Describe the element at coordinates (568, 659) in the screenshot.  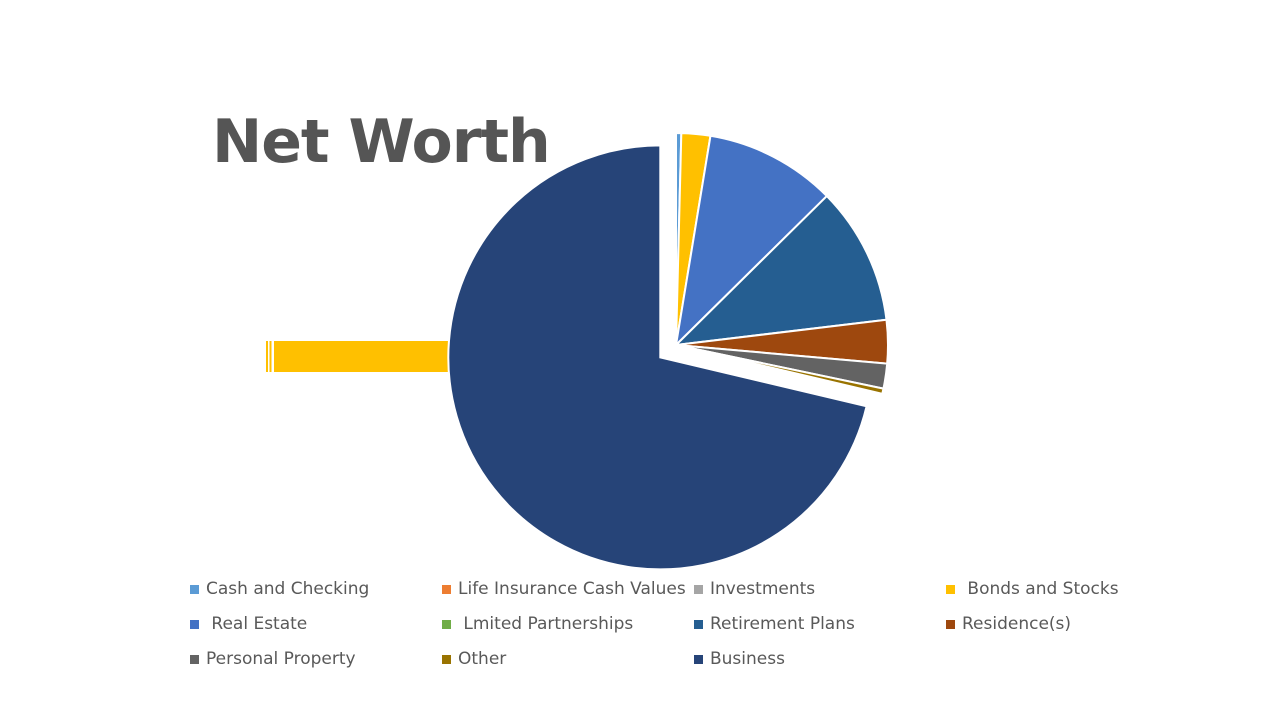
I see `legend-item: Other` at that location.